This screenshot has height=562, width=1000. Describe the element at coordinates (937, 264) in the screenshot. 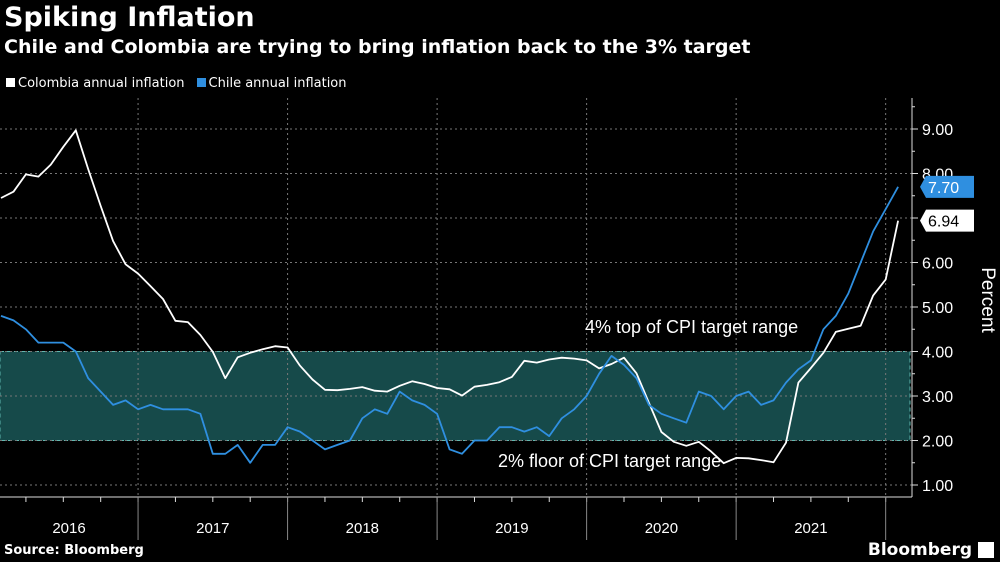

I see `y-tick-label: 6.00` at that location.